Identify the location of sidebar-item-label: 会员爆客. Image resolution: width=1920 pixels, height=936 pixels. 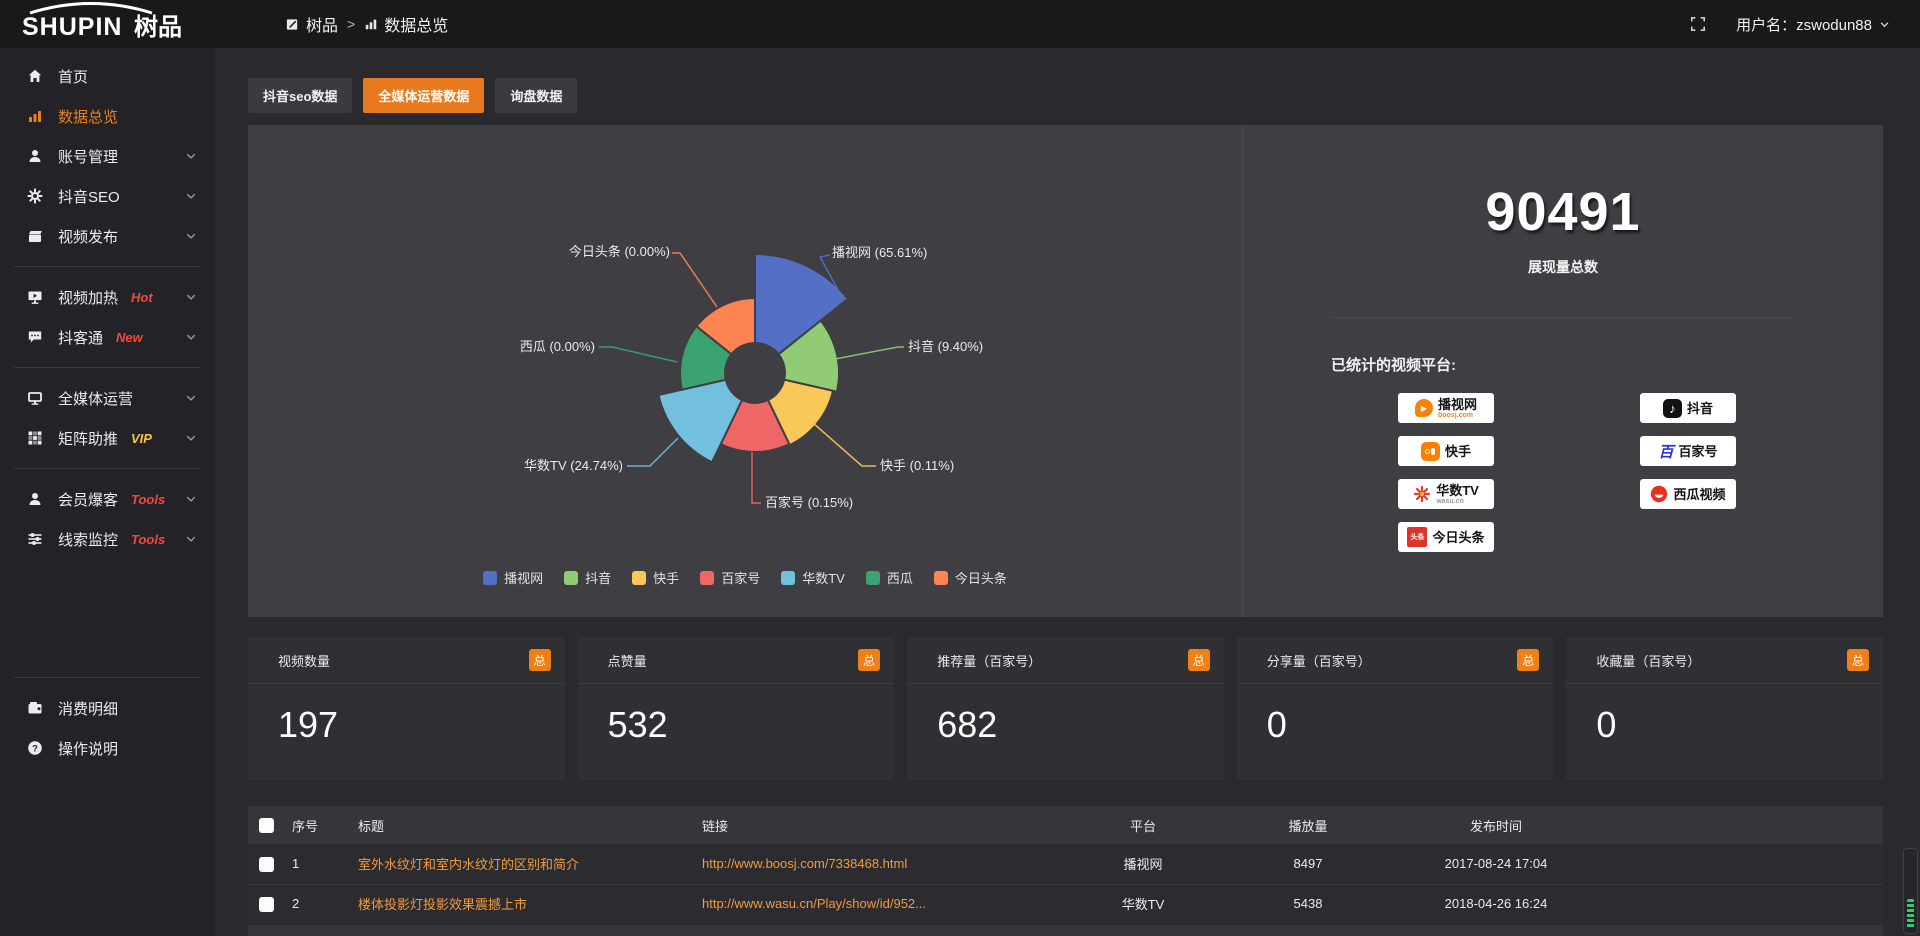
(88, 500).